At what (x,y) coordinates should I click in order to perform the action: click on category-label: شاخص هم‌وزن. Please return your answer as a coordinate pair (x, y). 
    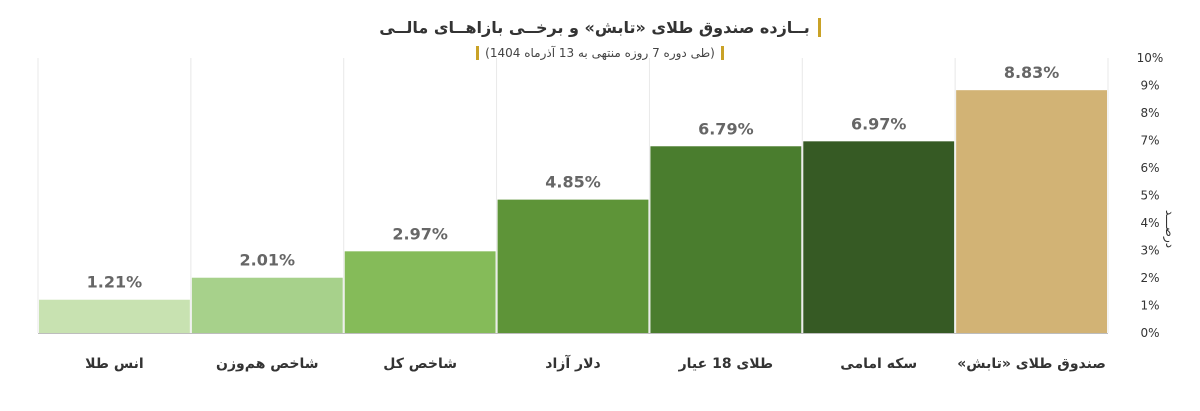
    Looking at the image, I should click on (267, 364).